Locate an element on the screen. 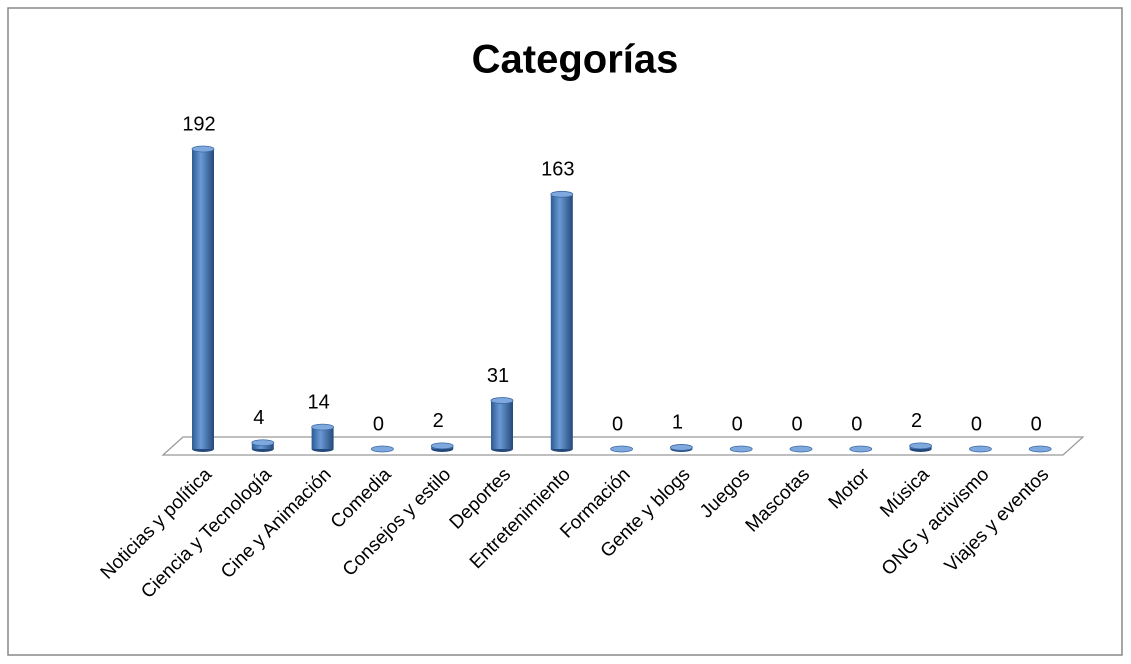  value-label: 4 is located at coordinates (258, 418).